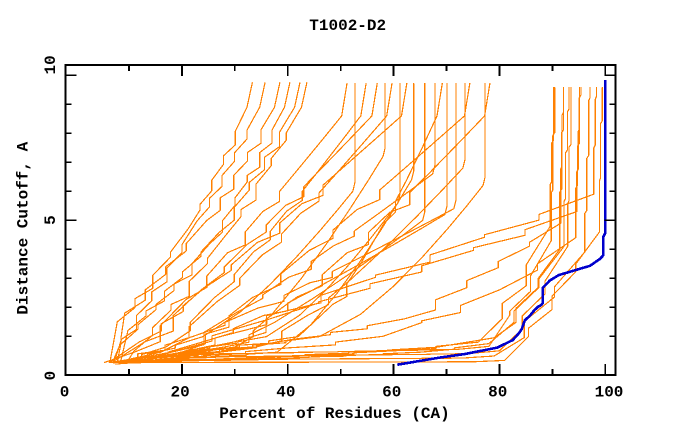  What do you see at coordinates (347, 26) in the screenshot?
I see `svg-text: T1002-D2` at bounding box center [347, 26].